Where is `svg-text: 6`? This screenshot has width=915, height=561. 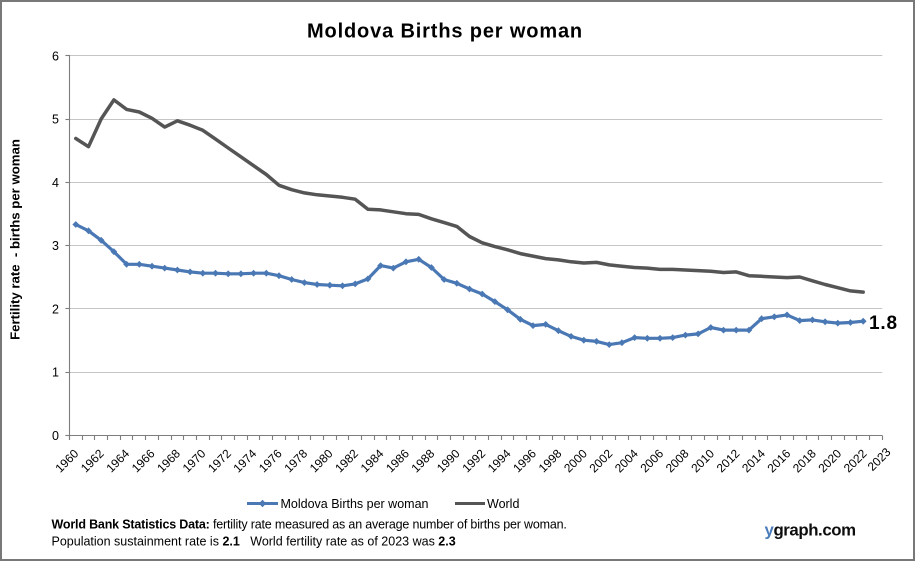
svg-text: 6 is located at coordinates (55, 57).